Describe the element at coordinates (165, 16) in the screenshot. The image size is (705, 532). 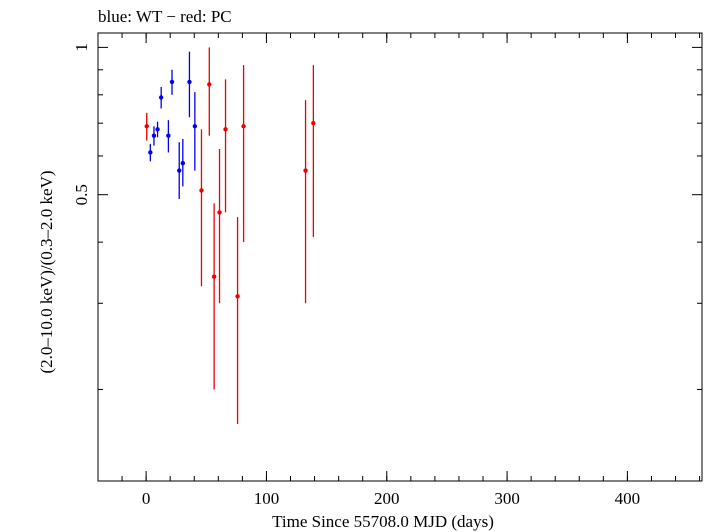
I see `chart-title: blue: WT − red: PC` at that location.